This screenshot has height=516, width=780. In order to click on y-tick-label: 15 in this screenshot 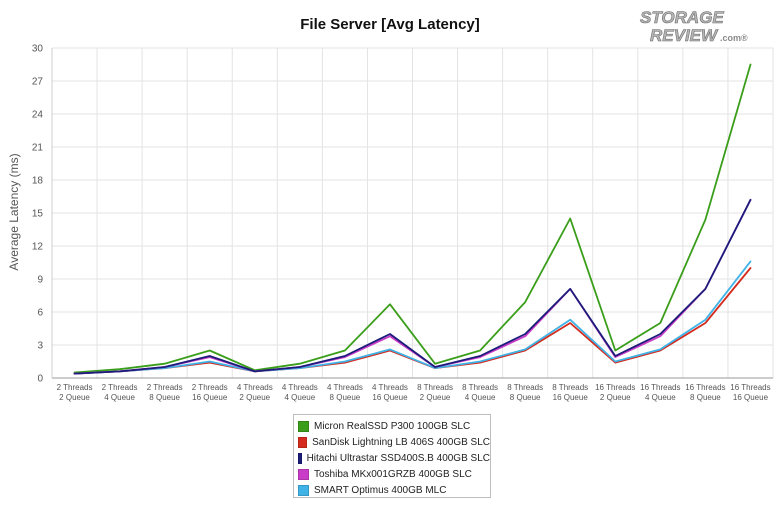, I will do `click(38, 214)`.